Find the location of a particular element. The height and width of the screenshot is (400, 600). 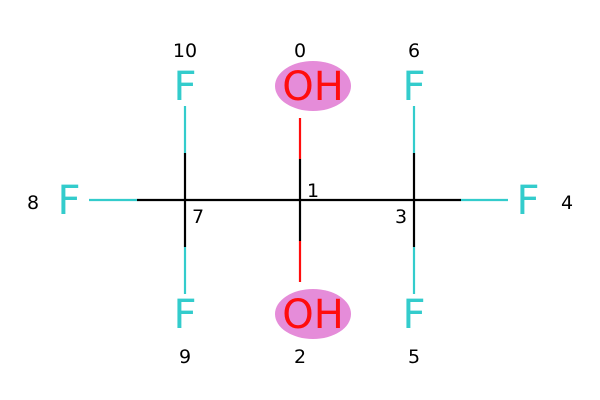

atom-label-0: OH is located at coordinates (313, 87).